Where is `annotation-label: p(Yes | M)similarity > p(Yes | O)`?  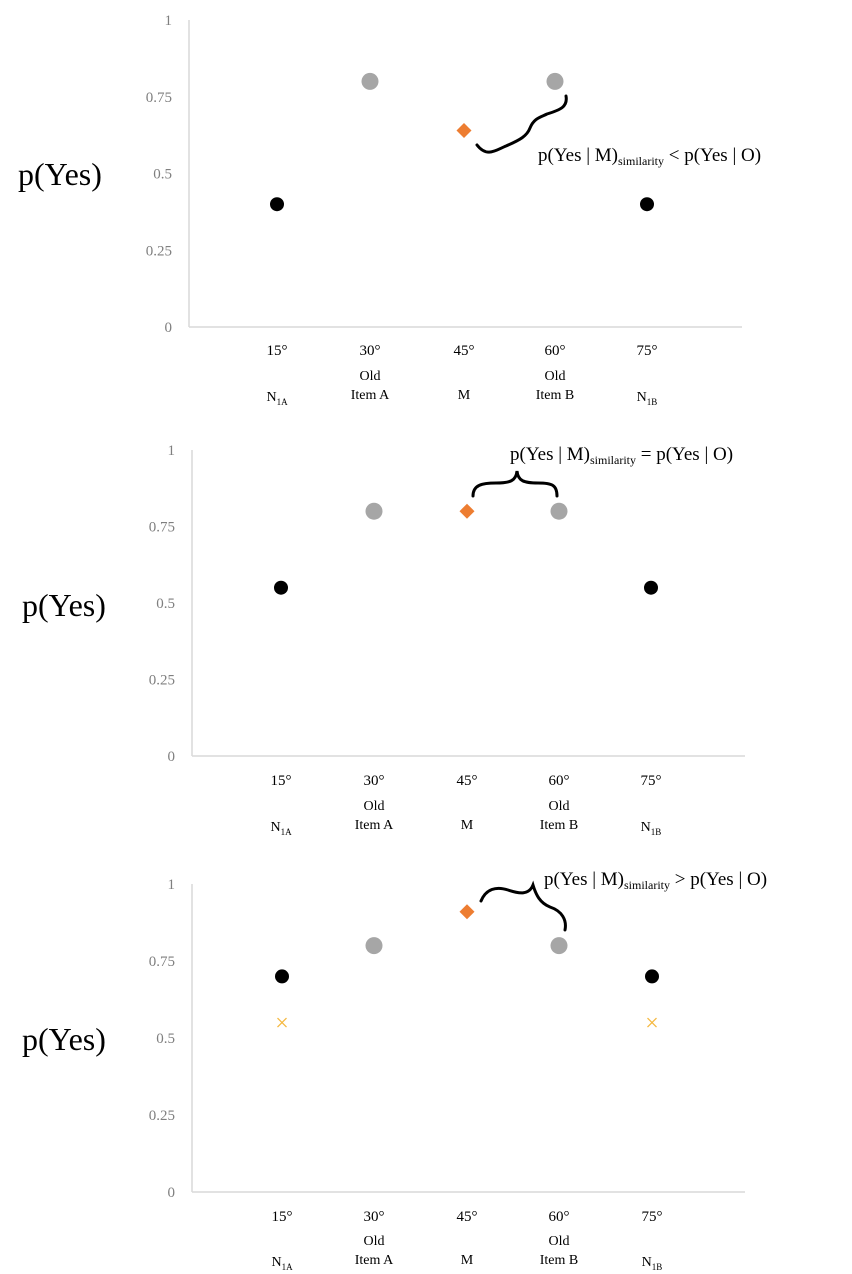 annotation-label: p(Yes | M)similarity > p(Yes | O) is located at coordinates (655, 880).